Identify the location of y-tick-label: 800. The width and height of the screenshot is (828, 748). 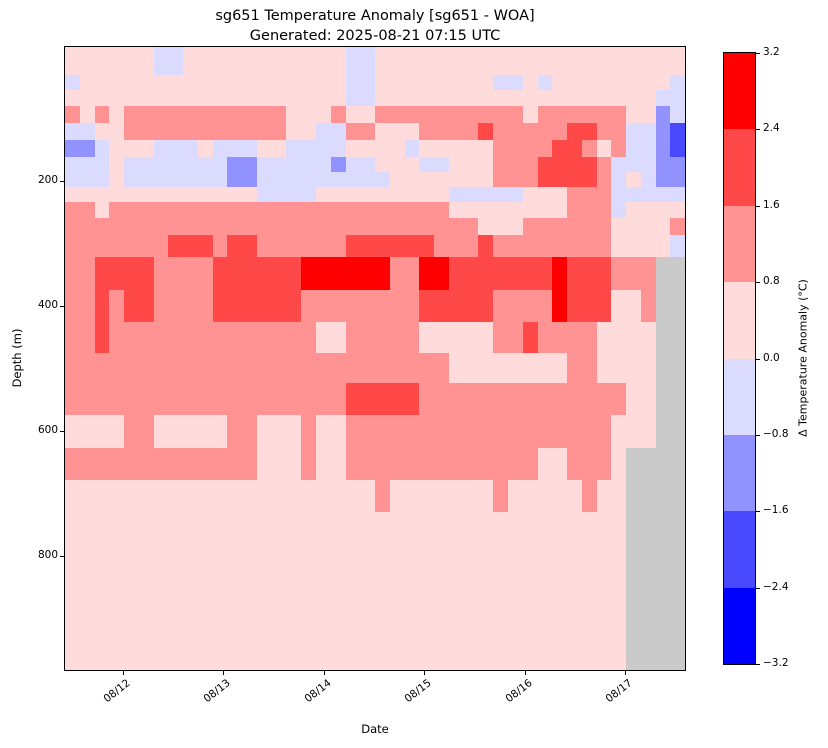
(47, 554).